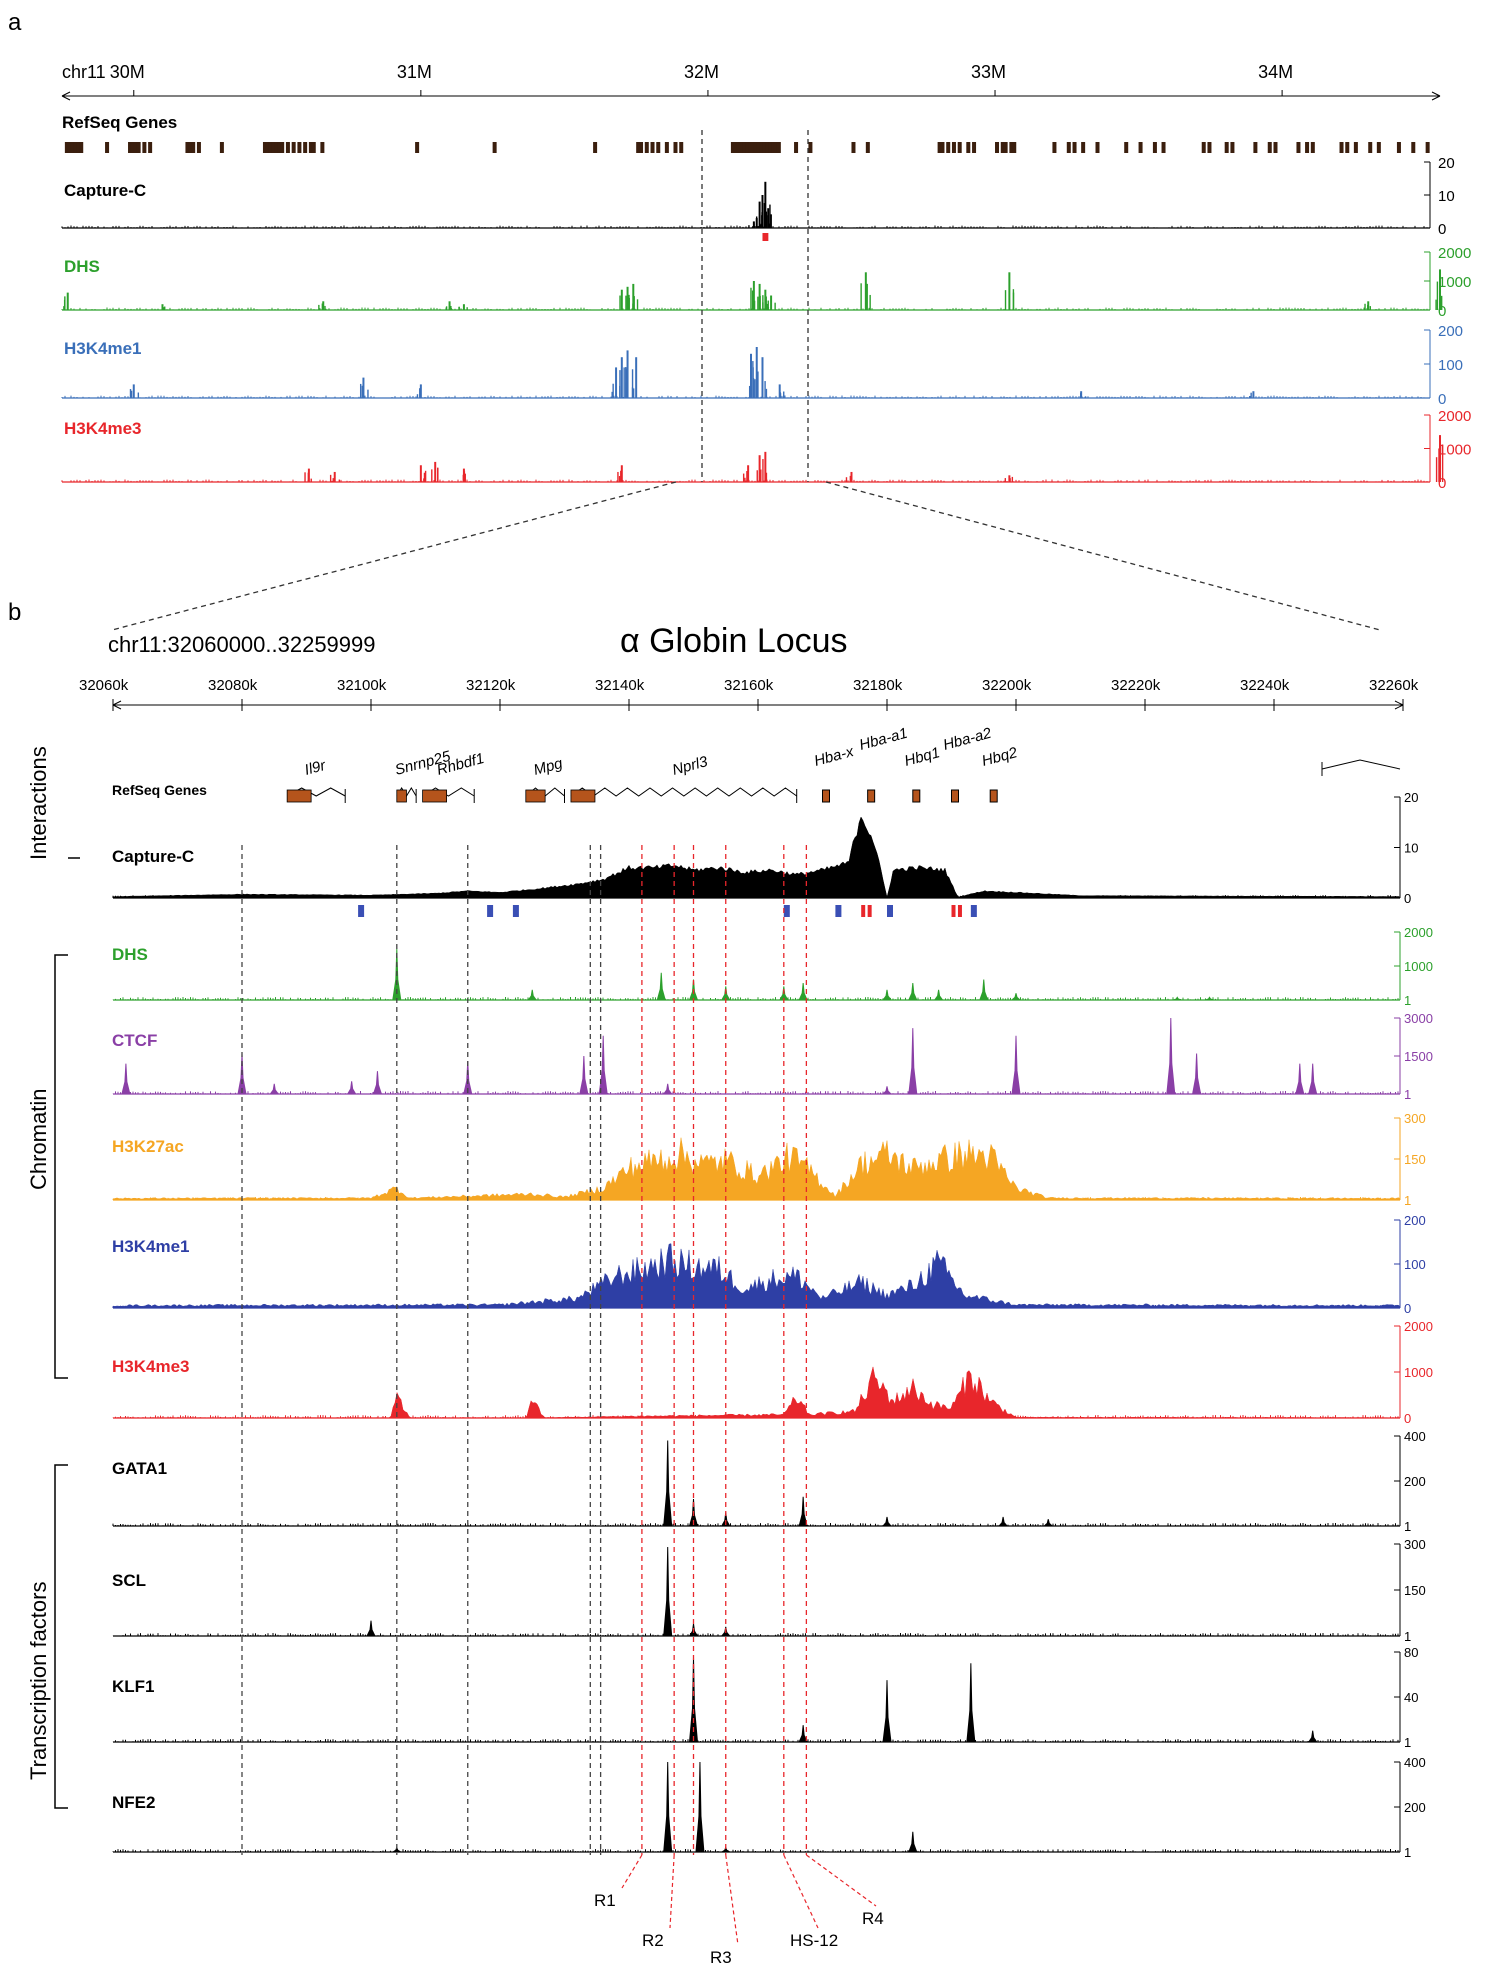 The image size is (1498, 1969). What do you see at coordinates (1415, 1436) in the screenshot?
I see `y-tick-label: 400` at bounding box center [1415, 1436].